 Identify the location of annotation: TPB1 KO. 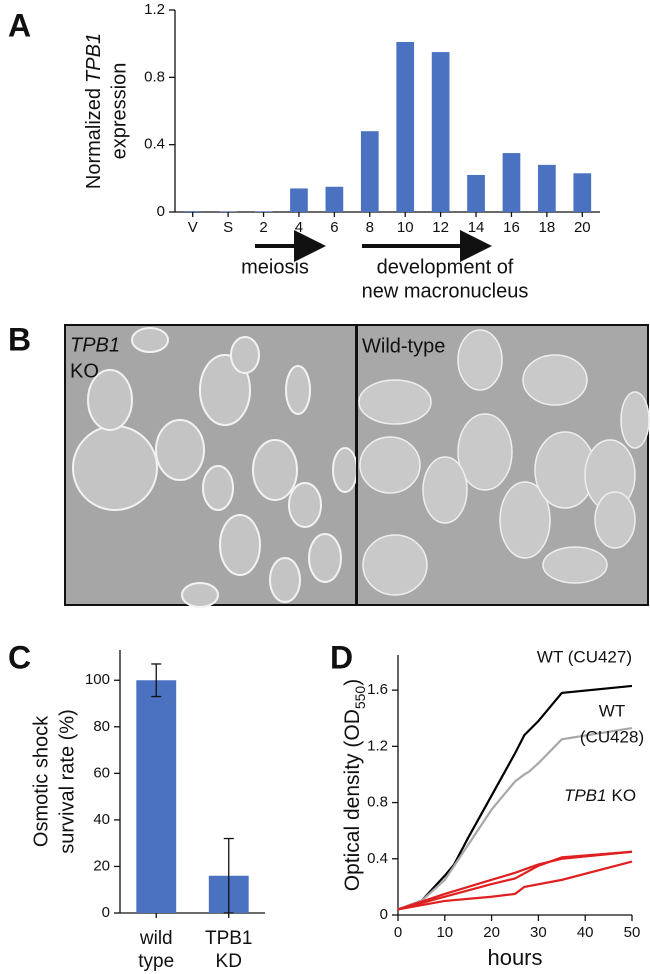
(600, 795).